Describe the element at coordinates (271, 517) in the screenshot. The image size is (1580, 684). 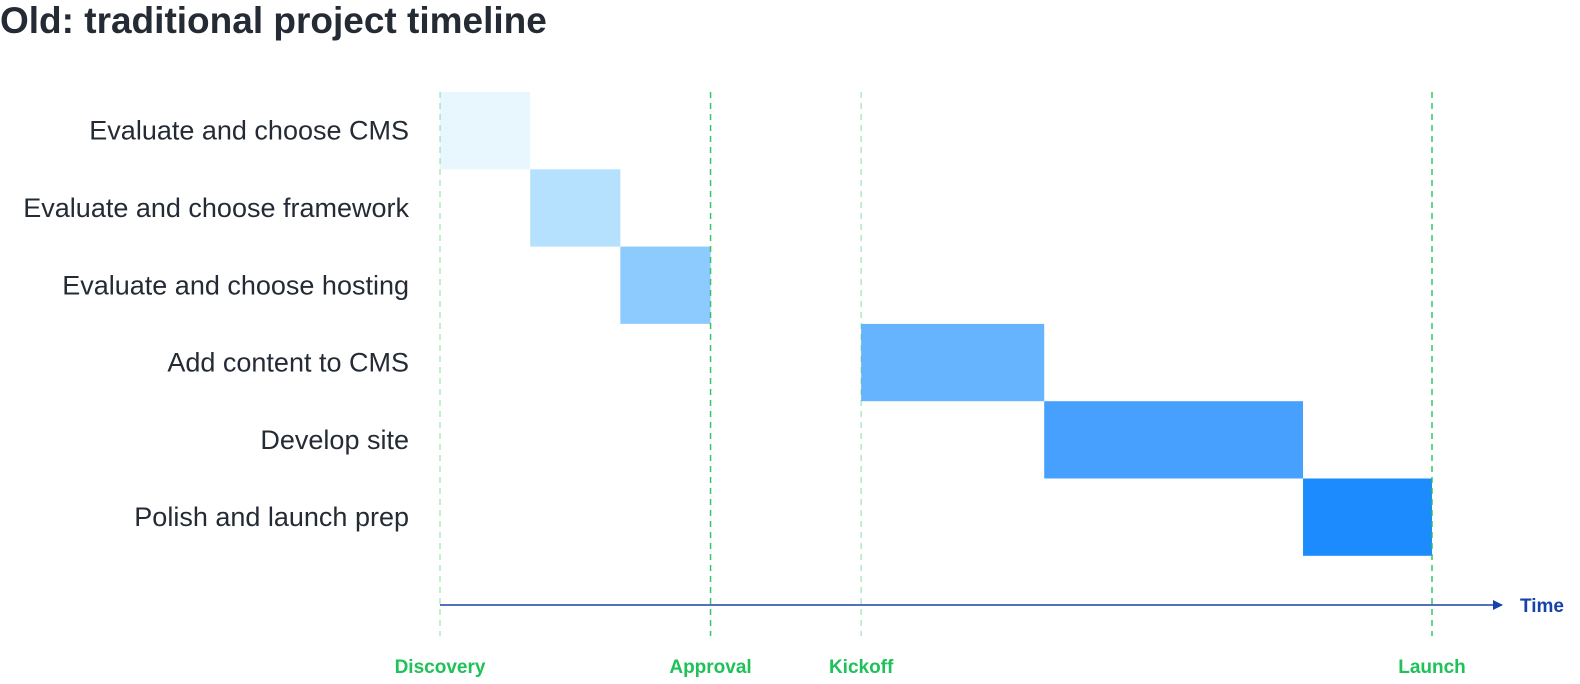
I see `task-label: Polish and launch prep` at that location.